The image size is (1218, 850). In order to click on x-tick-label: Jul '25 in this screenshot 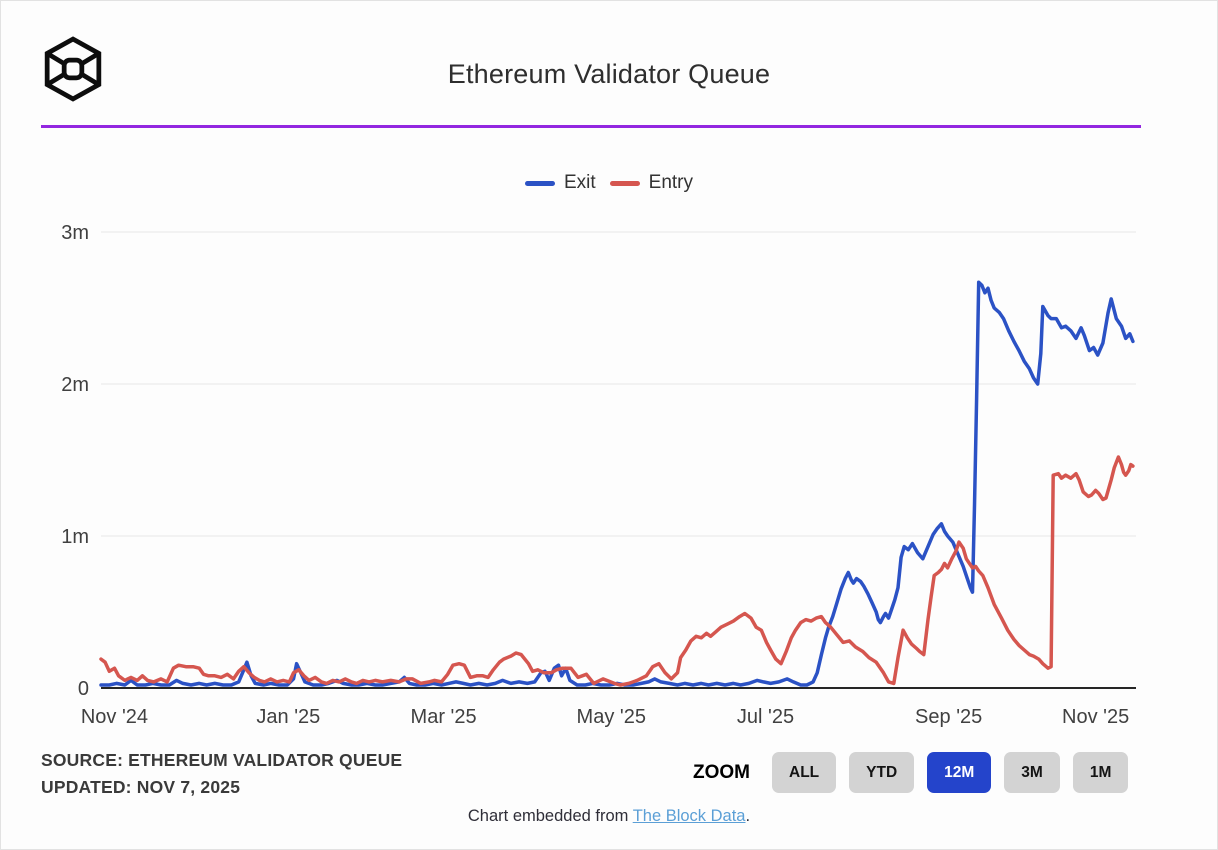, I will do `click(765, 717)`.